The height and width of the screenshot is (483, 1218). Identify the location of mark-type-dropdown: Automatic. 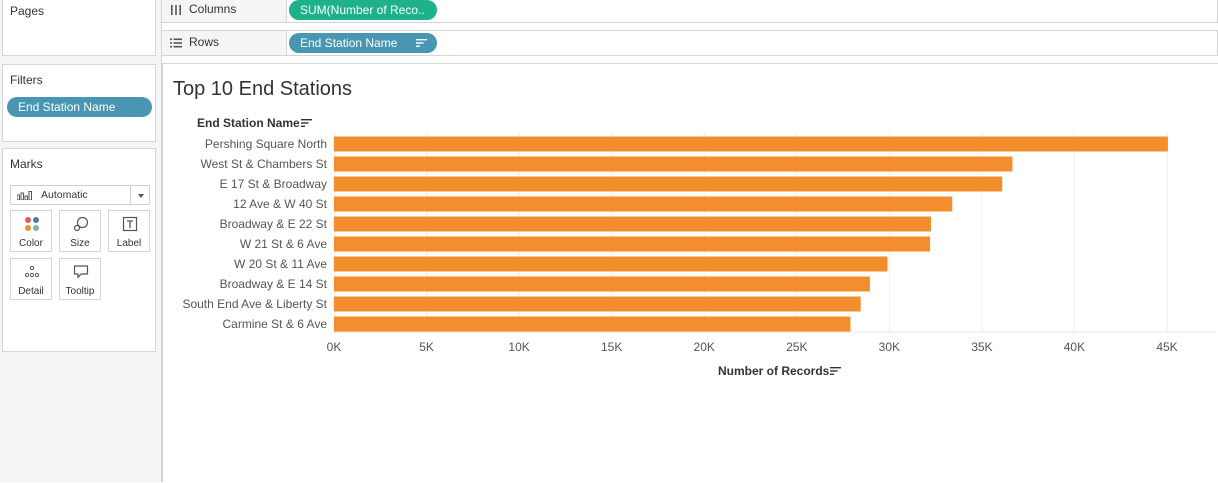
(80, 195).